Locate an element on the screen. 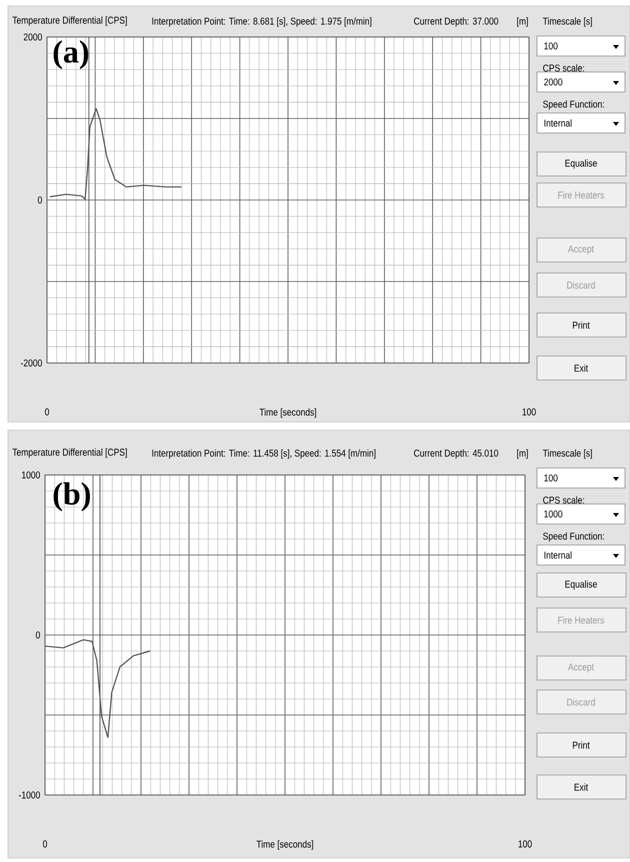 This screenshot has width=630, height=862. text: 1000 is located at coordinates (553, 514).